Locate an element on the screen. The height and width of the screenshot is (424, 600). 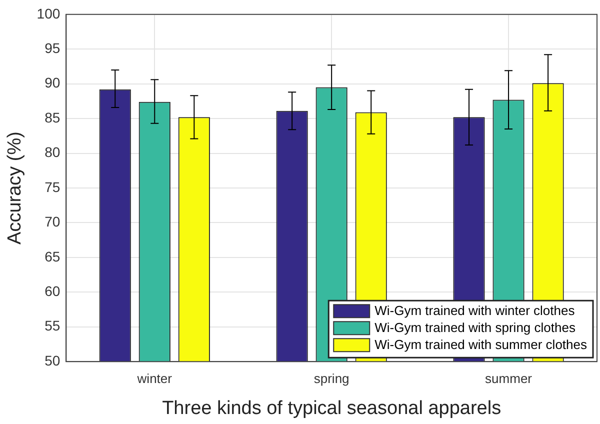
x-tick-label: summer is located at coordinates (509, 378).